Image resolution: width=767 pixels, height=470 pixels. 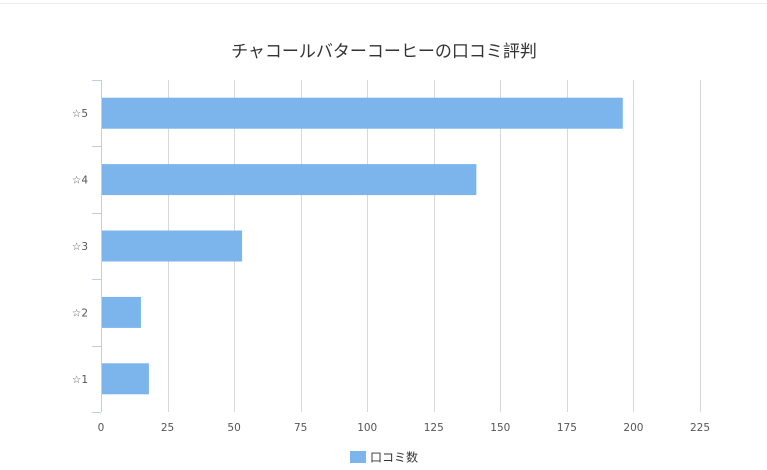 I want to click on top-divider, so click(x=383, y=3).